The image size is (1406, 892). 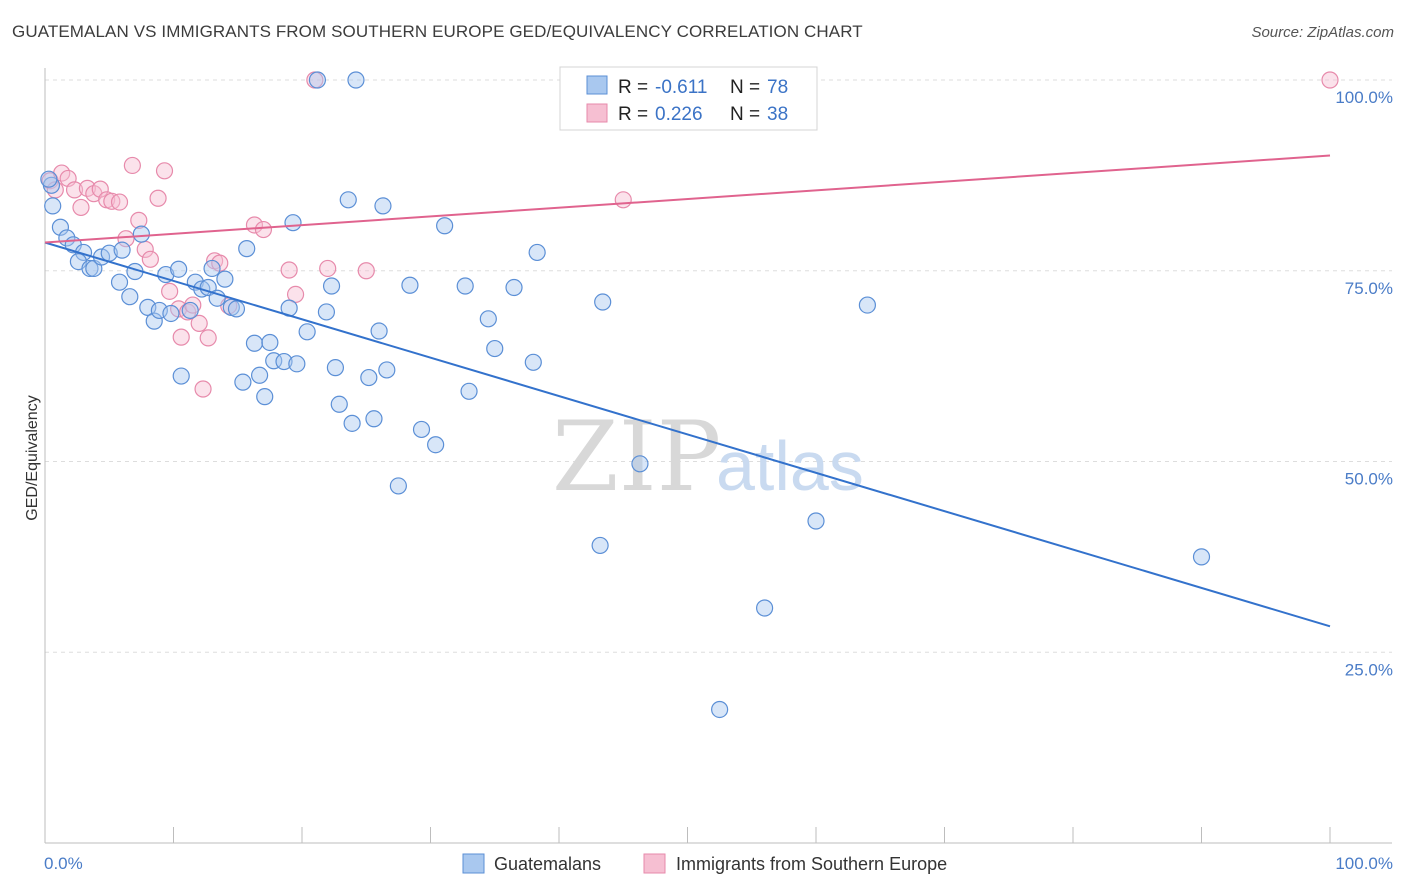 I want to click on watermark: ZIP atlas, so click(x=708, y=457).